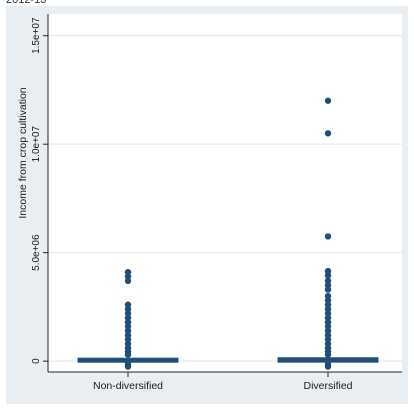  Describe the element at coordinates (26, 3) in the screenshot. I see `clipped-header-text: 2012-13` at that location.